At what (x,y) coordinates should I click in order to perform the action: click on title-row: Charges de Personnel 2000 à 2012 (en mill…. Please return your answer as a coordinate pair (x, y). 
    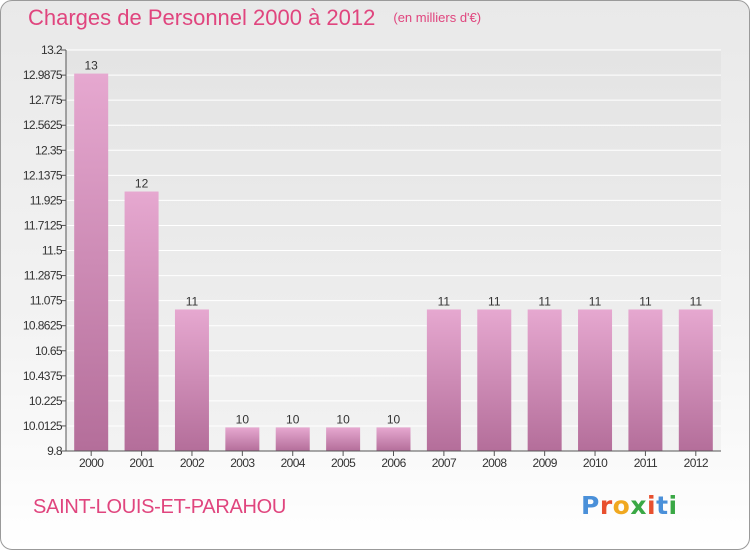
    Looking at the image, I should click on (254, 18).